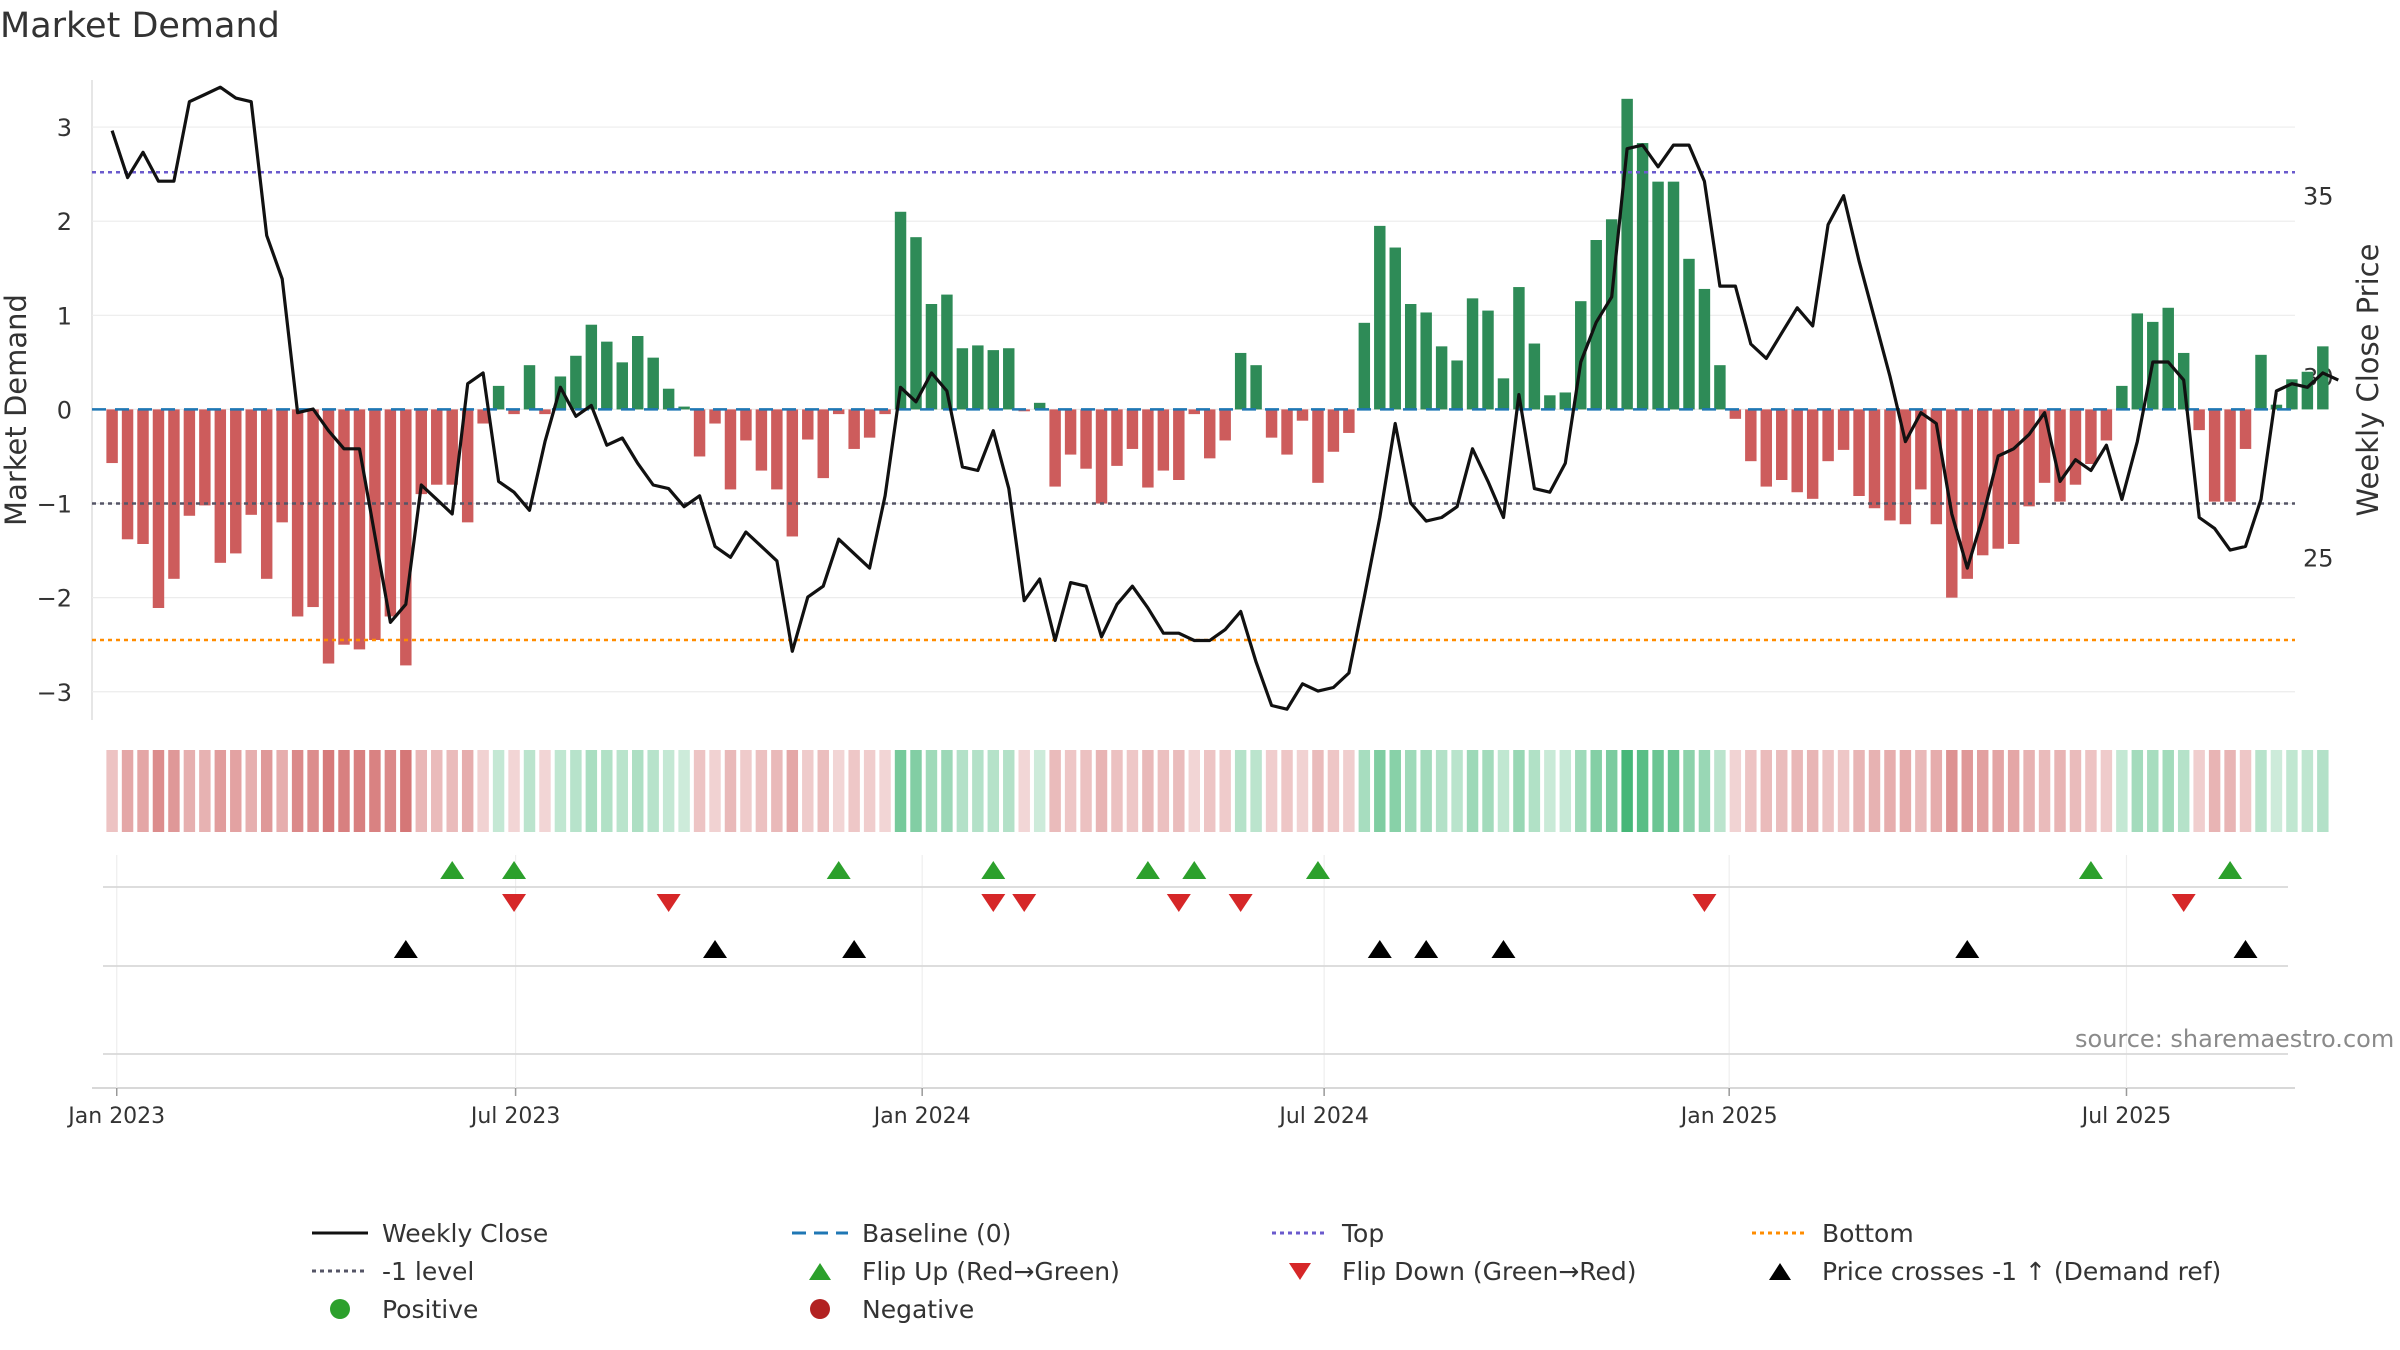 The image size is (2400, 1350). What do you see at coordinates (1868, 1233) in the screenshot?
I see `legend-label: Bottom` at bounding box center [1868, 1233].